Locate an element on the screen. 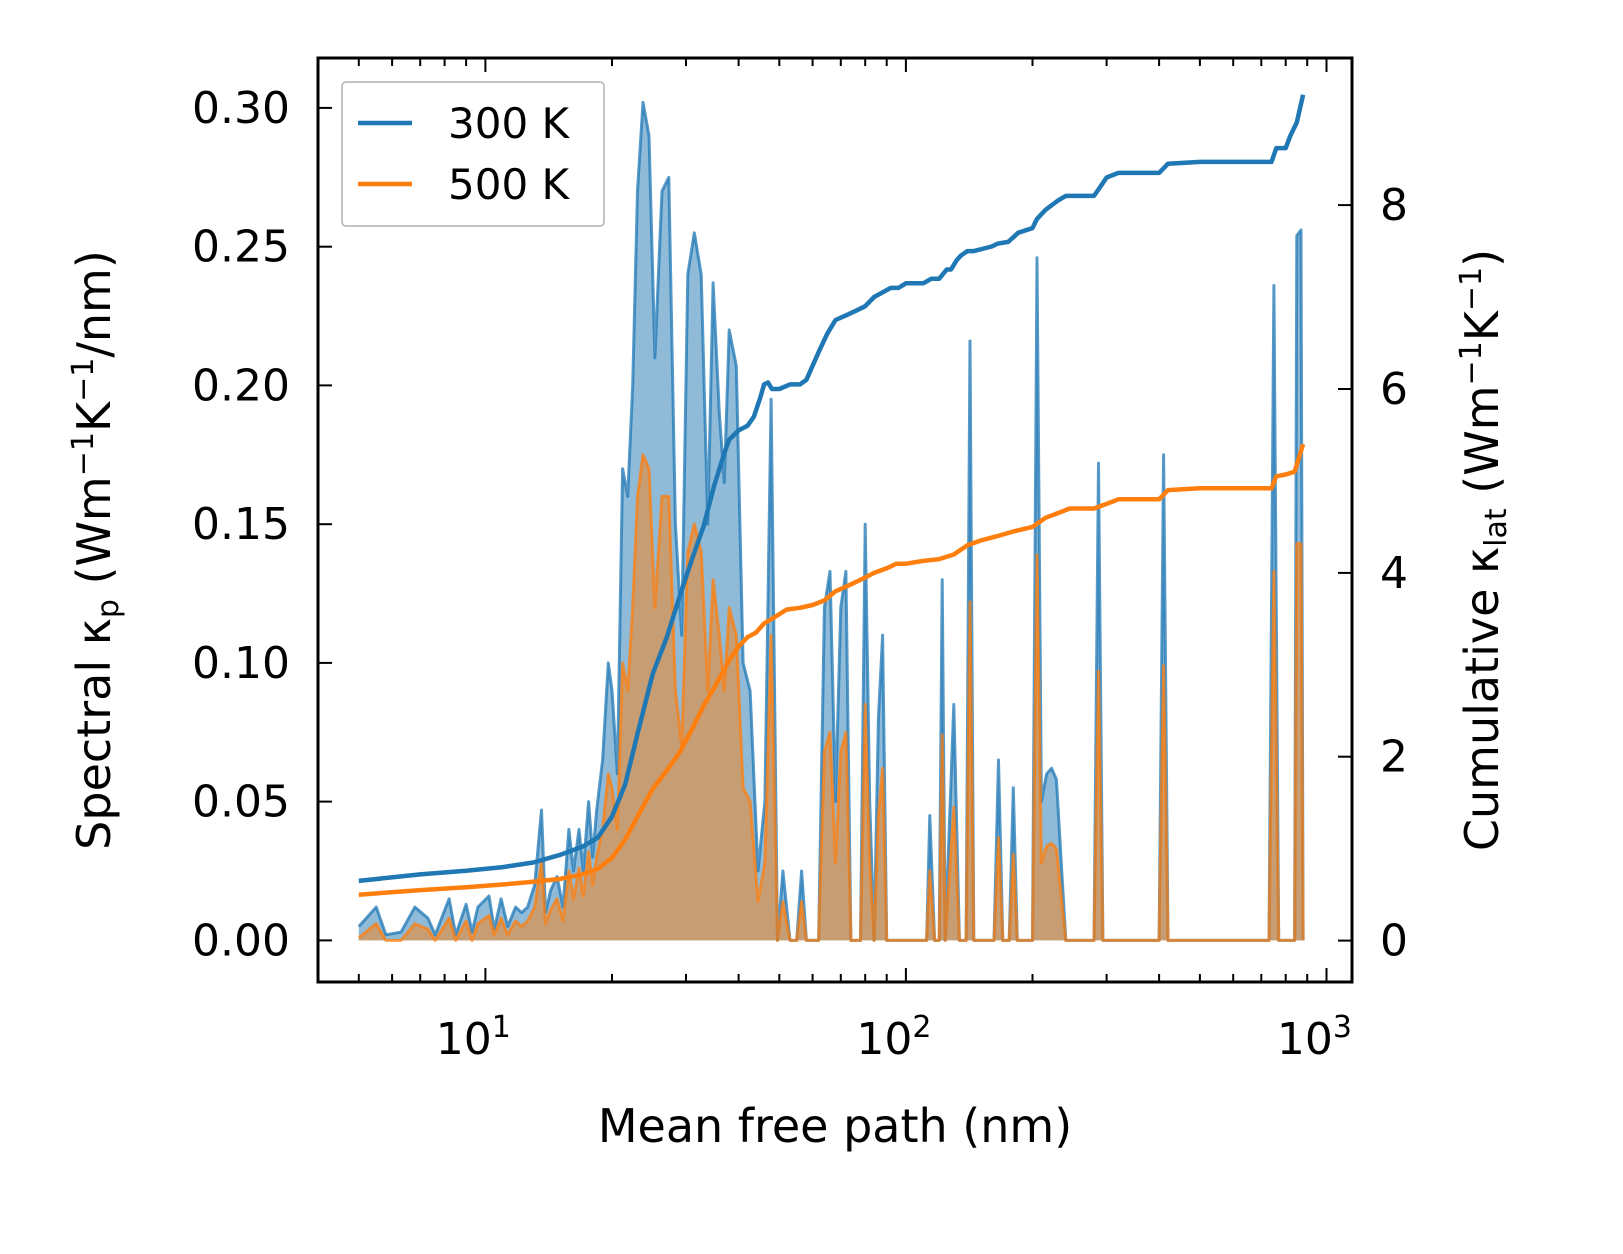 The image size is (1623, 1254). left-tick-label: 0.10 is located at coordinates (241, 663).